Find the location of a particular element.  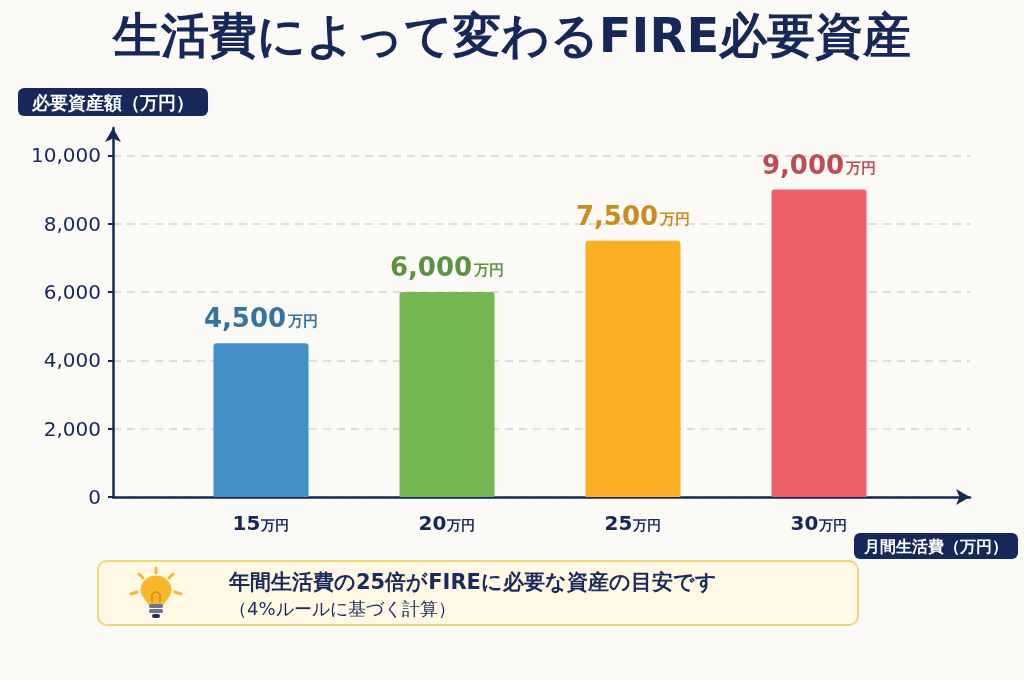

chart-title: 生活費によって変わるFIRE必要資産 is located at coordinates (511, 35).